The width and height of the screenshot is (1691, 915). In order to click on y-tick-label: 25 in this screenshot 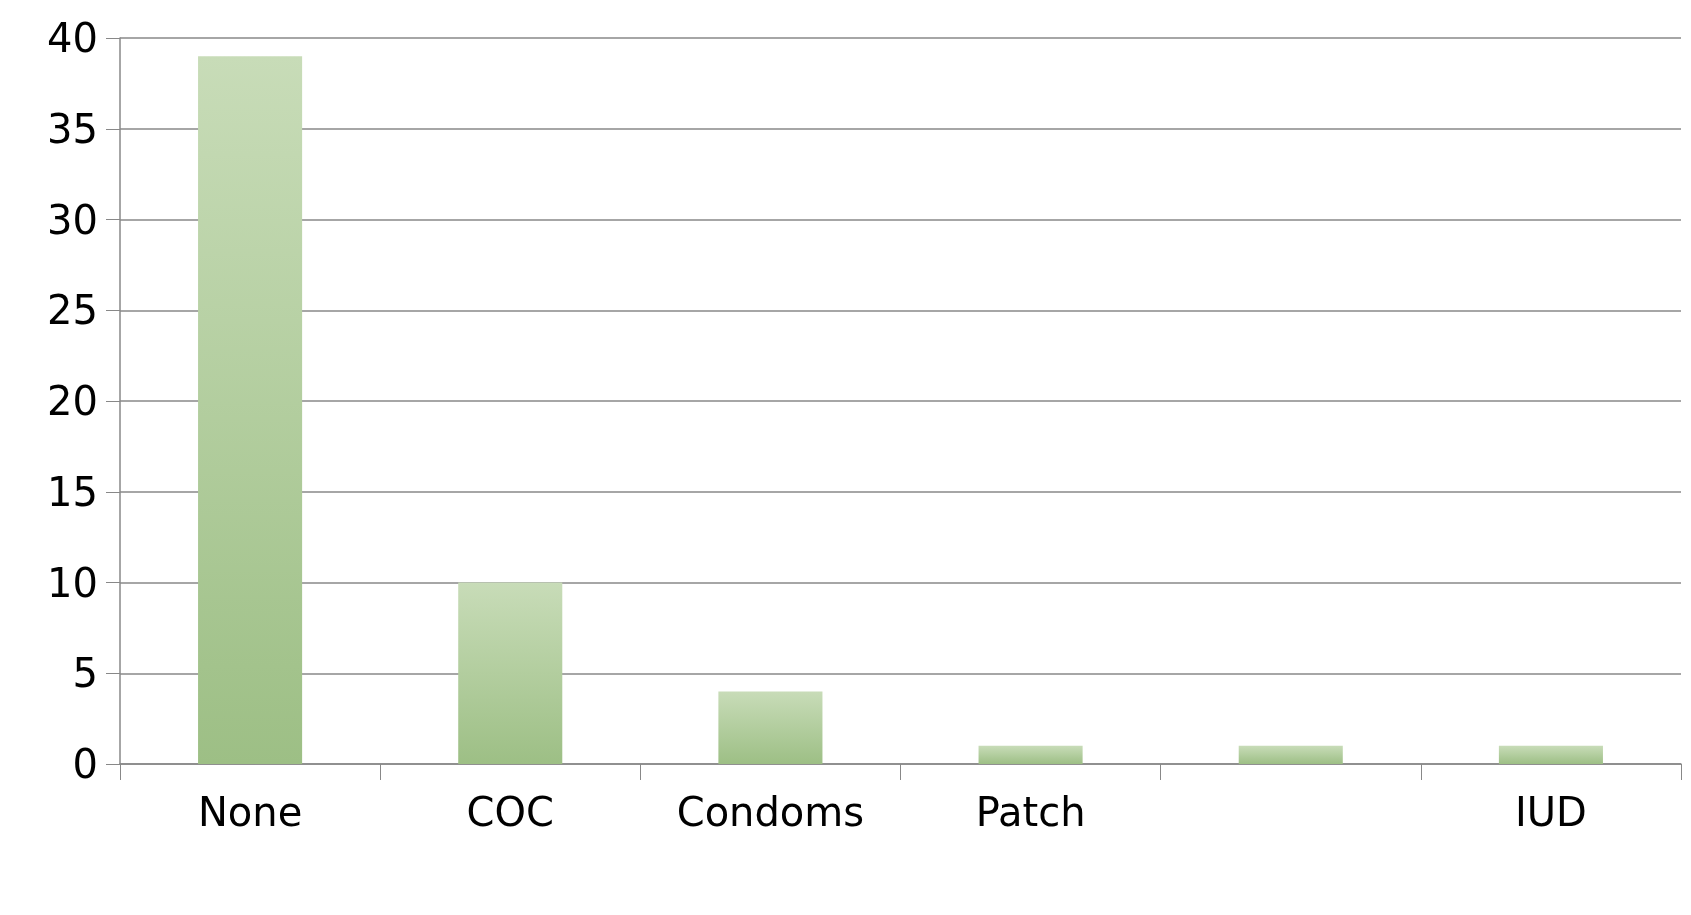, I will do `click(72, 310)`.